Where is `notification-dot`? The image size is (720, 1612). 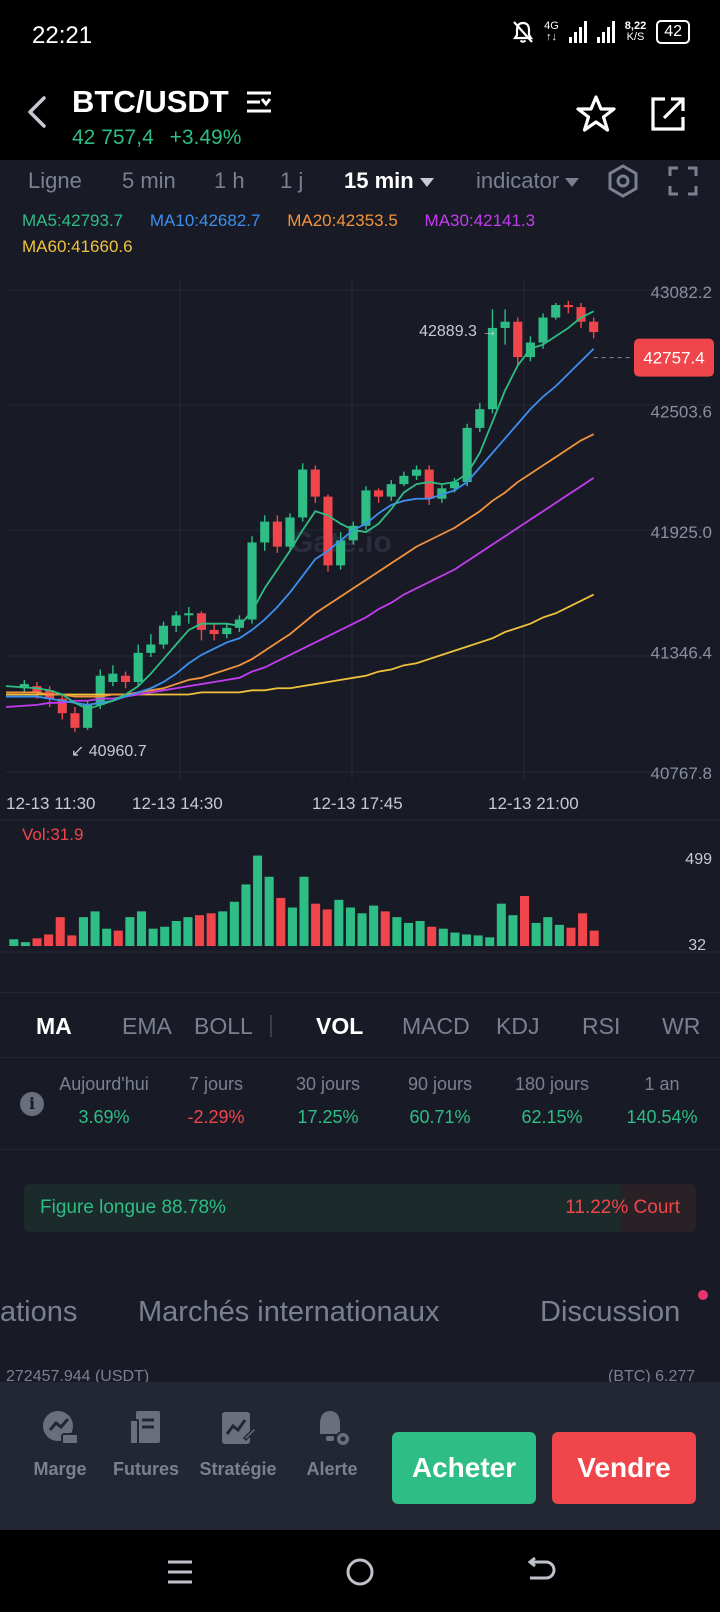
notification-dot is located at coordinates (703, 1295).